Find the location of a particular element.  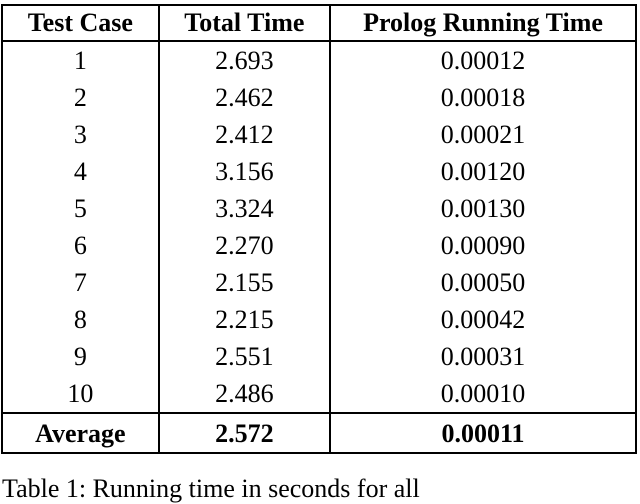

header-cell: Prolog Running Time is located at coordinates (483, 23).